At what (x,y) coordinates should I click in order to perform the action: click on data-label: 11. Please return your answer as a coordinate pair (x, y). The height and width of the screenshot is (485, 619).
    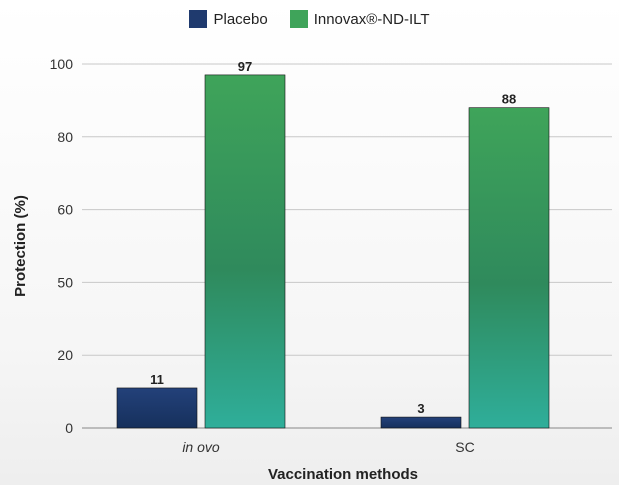
    Looking at the image, I should click on (157, 379).